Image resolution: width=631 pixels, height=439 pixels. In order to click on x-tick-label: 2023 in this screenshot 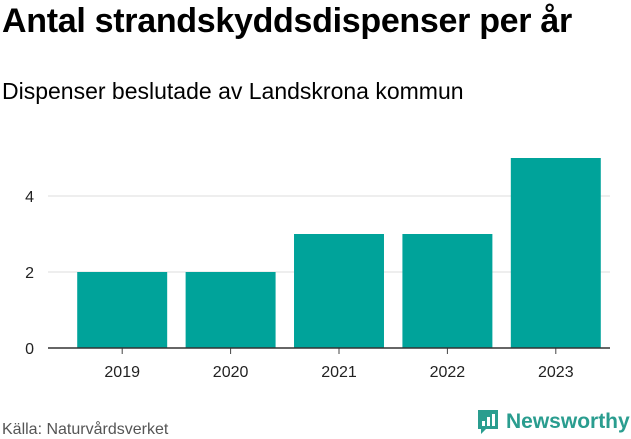, I will do `click(556, 372)`.